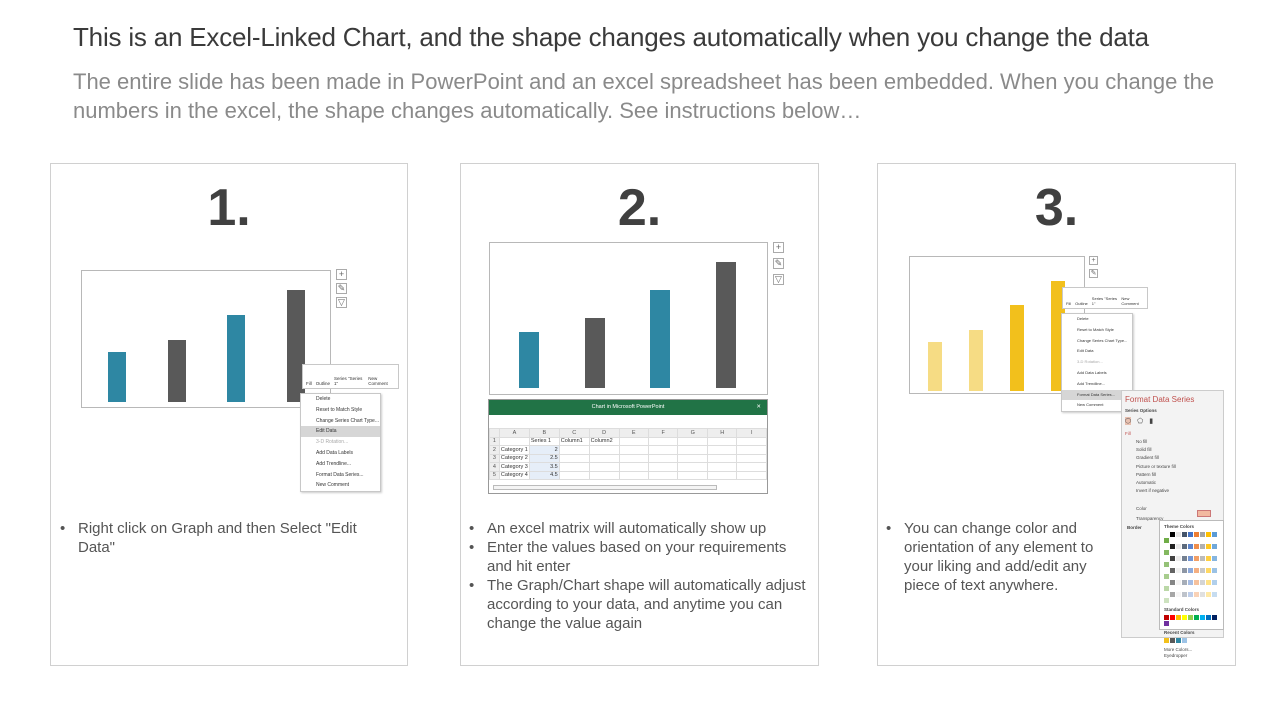 Image resolution: width=1280 pixels, height=720 pixels. Describe the element at coordinates (544, 475) in the screenshot. I see `cell: 4.5` at that location.